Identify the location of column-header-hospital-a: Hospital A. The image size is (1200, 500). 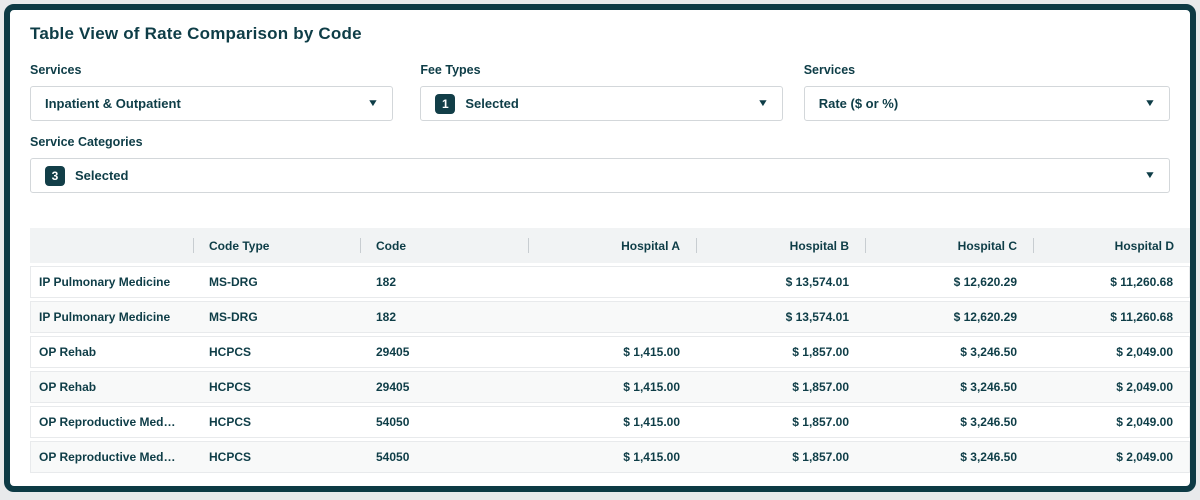
(612, 245).